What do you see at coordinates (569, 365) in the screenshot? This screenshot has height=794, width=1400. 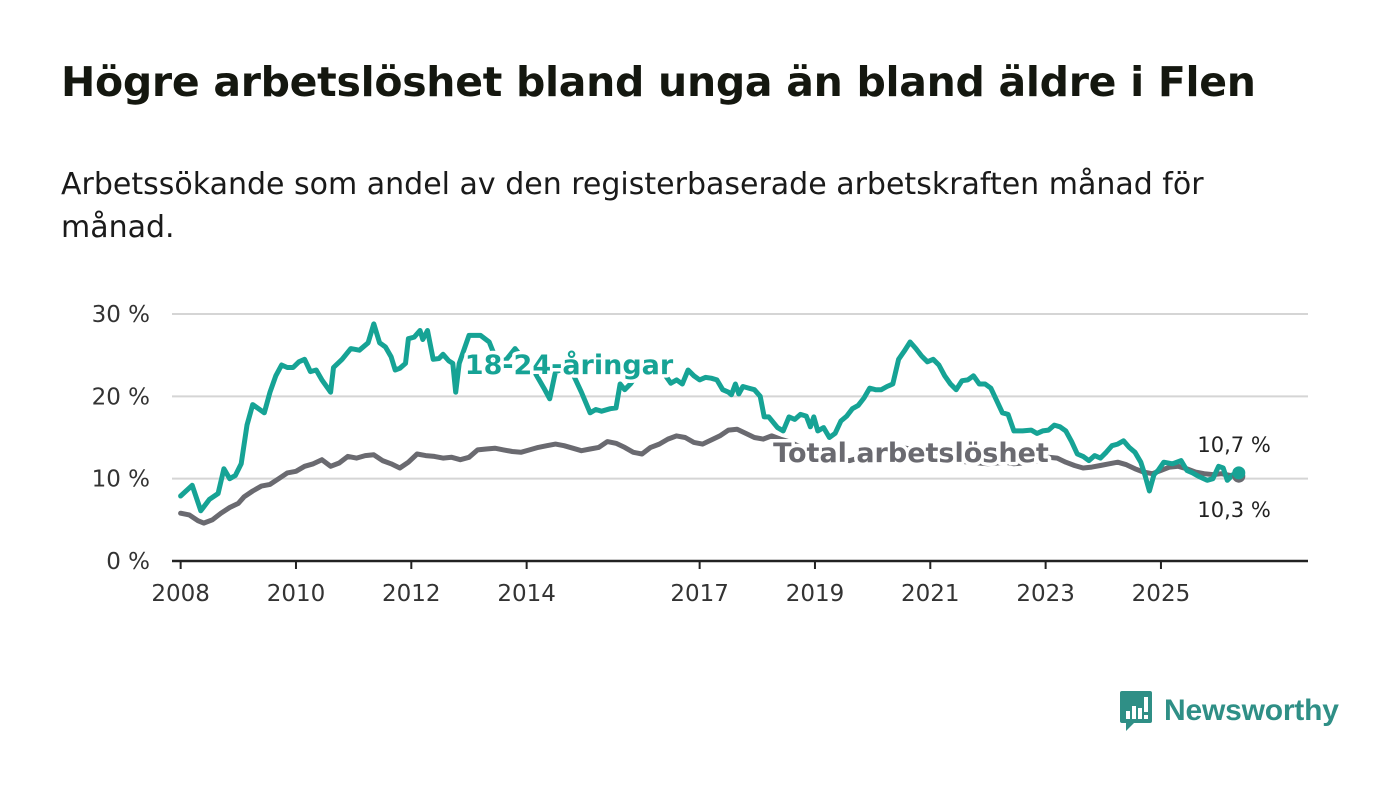 I see `series-label-18-24-aringar: 18-24-åringar` at bounding box center [569, 365].